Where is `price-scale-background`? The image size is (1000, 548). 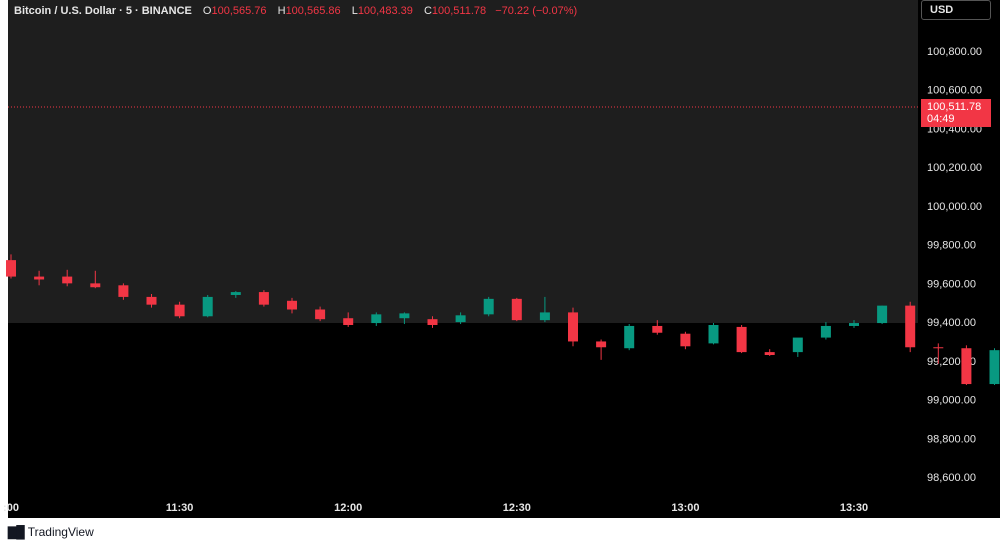 price-scale-background is located at coordinates (959, 259).